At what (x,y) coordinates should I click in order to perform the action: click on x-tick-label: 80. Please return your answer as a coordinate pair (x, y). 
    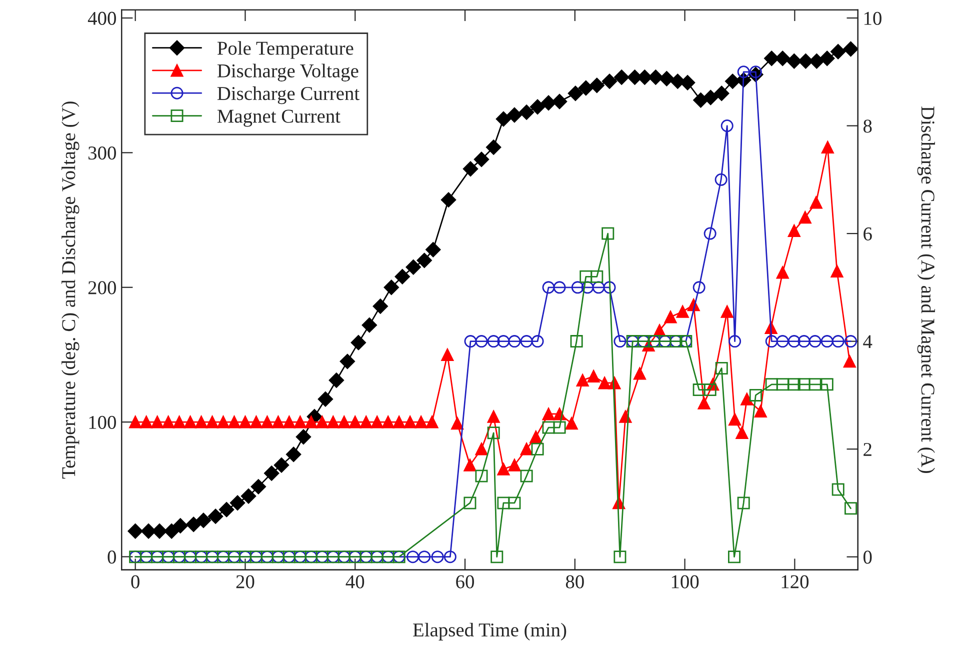
    Looking at the image, I should click on (575, 581).